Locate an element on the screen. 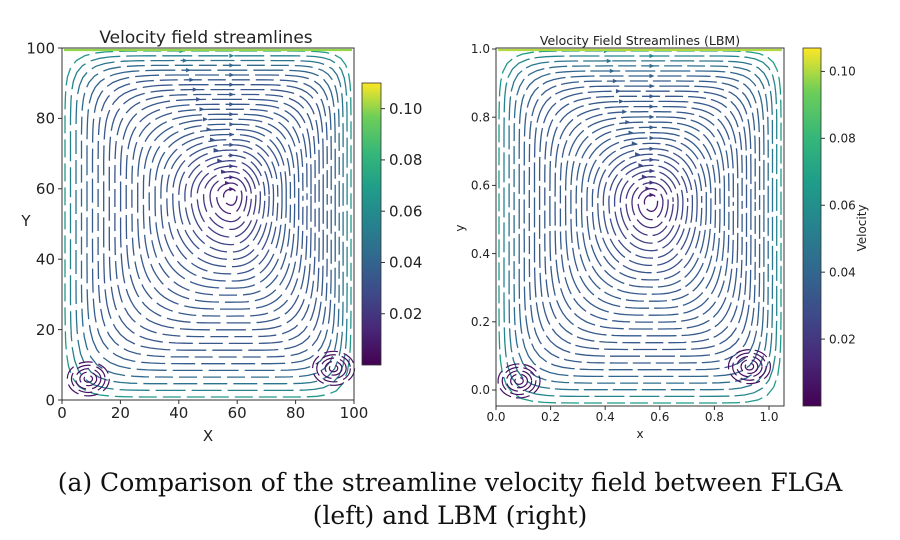 The image size is (900, 540). y-tick-label: 0.2 is located at coordinates (480, 322).